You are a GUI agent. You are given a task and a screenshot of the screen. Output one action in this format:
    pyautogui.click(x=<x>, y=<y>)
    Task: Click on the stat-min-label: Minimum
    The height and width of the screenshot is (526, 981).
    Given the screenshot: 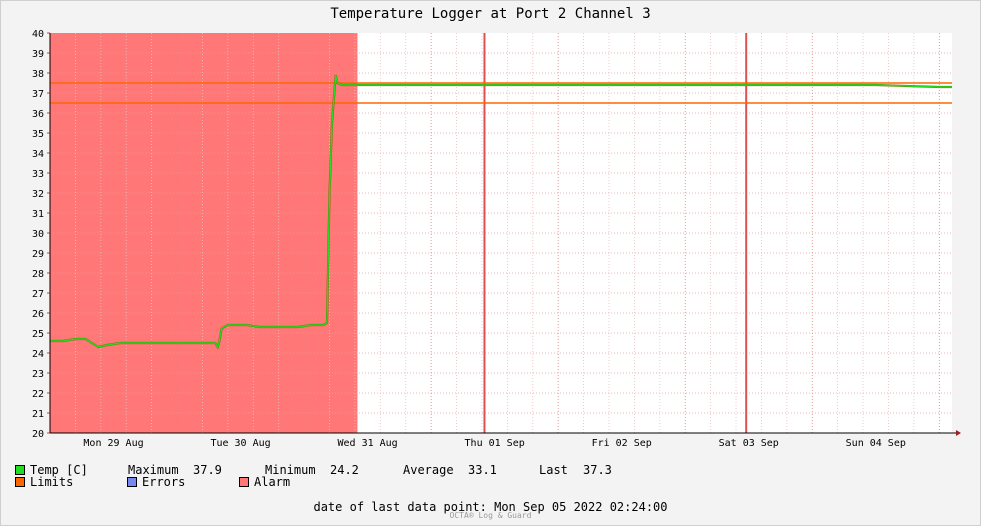 What is the action you would take?
    pyautogui.click(x=290, y=470)
    